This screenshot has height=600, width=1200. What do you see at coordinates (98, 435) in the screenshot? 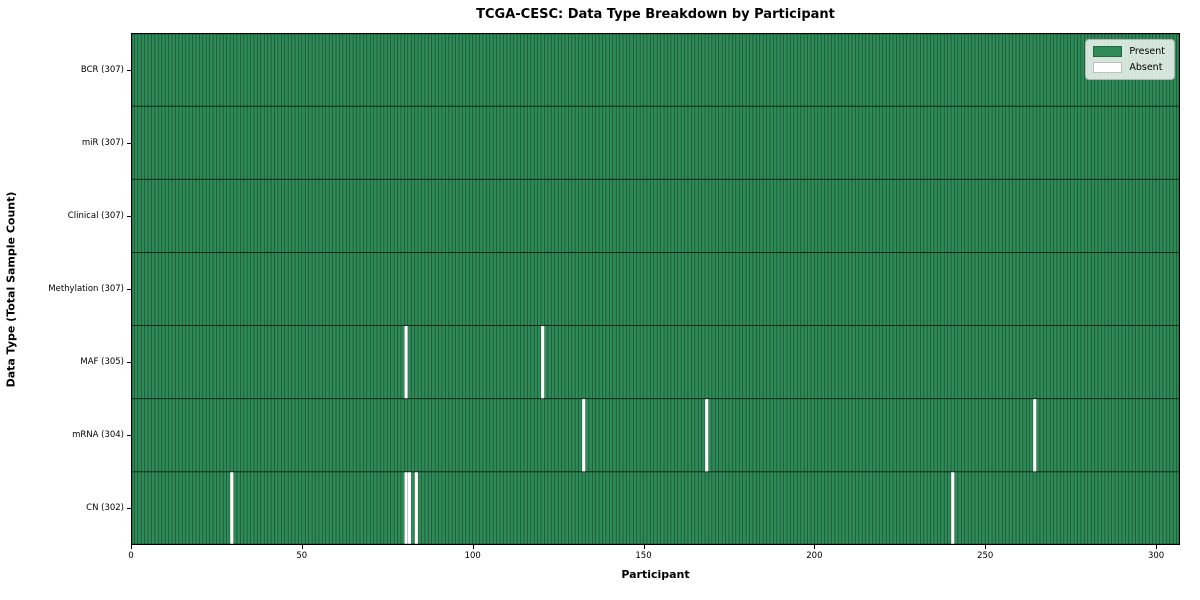
I see `y-tick-label: mRNA (304)` at bounding box center [98, 435].